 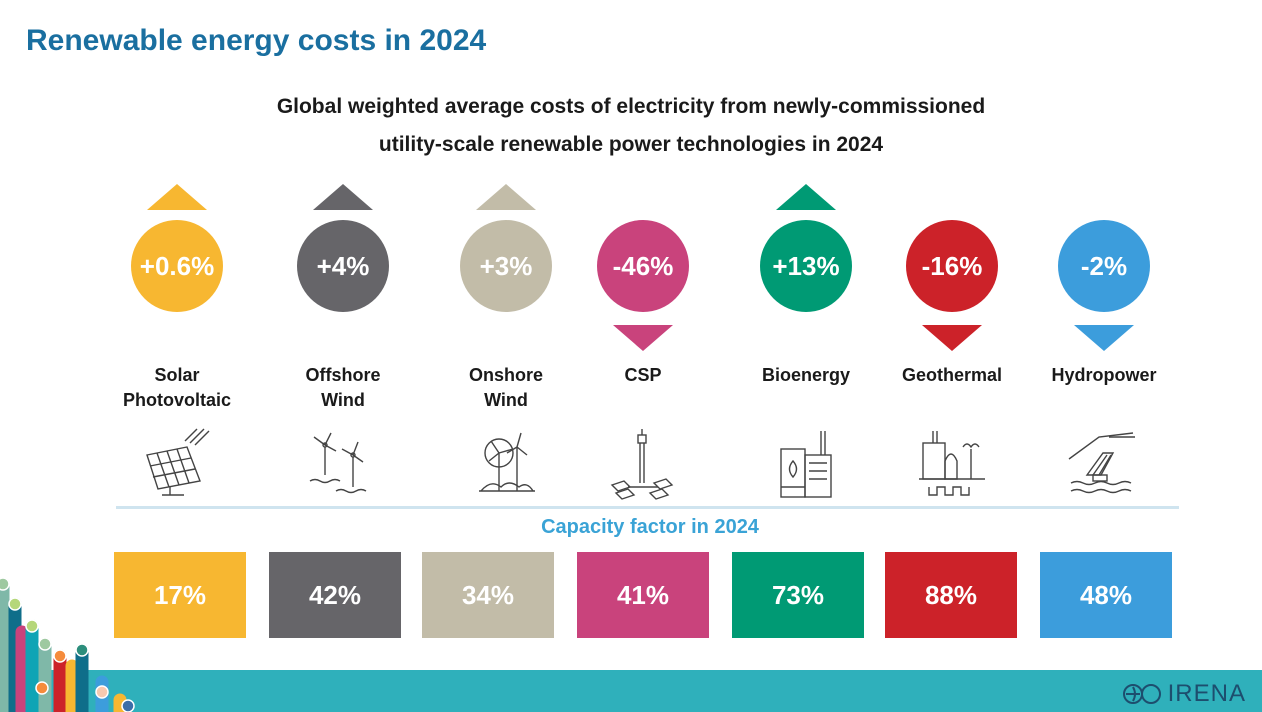 I want to click on capacity-factor-box-onshore-wind: 34%, so click(x=488, y=595).